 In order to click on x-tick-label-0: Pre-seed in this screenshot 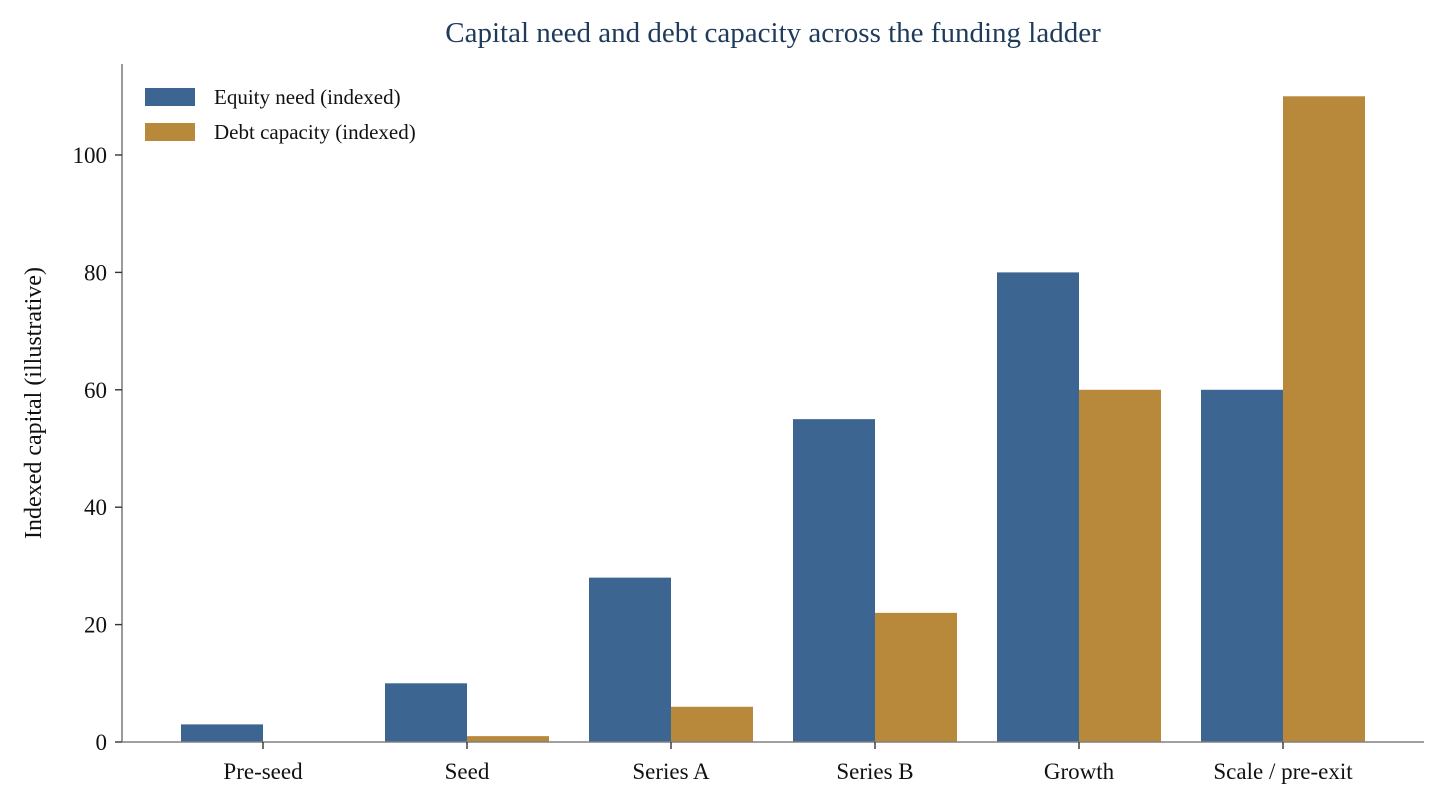, I will do `click(263, 771)`.